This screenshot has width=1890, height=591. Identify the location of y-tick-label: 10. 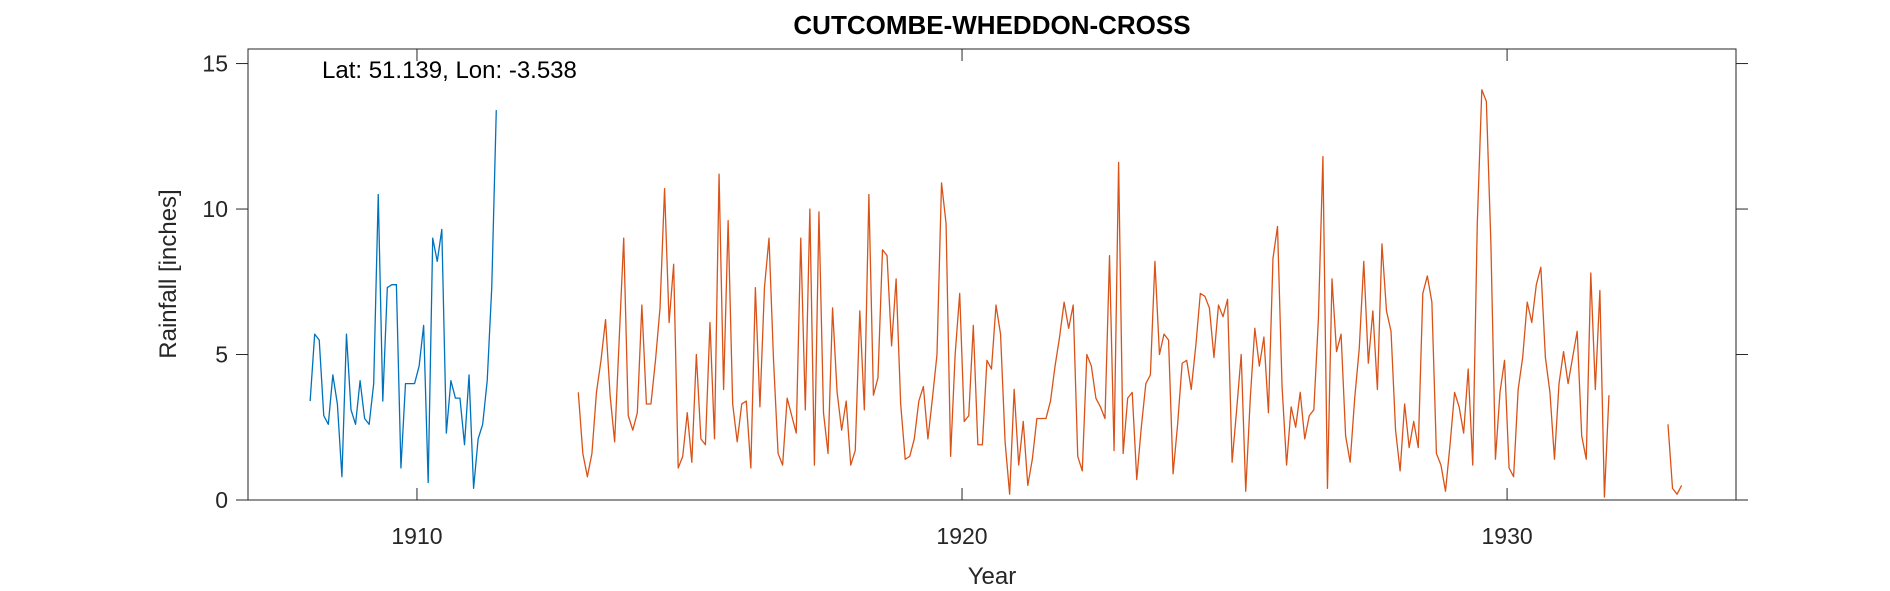
(215, 209).